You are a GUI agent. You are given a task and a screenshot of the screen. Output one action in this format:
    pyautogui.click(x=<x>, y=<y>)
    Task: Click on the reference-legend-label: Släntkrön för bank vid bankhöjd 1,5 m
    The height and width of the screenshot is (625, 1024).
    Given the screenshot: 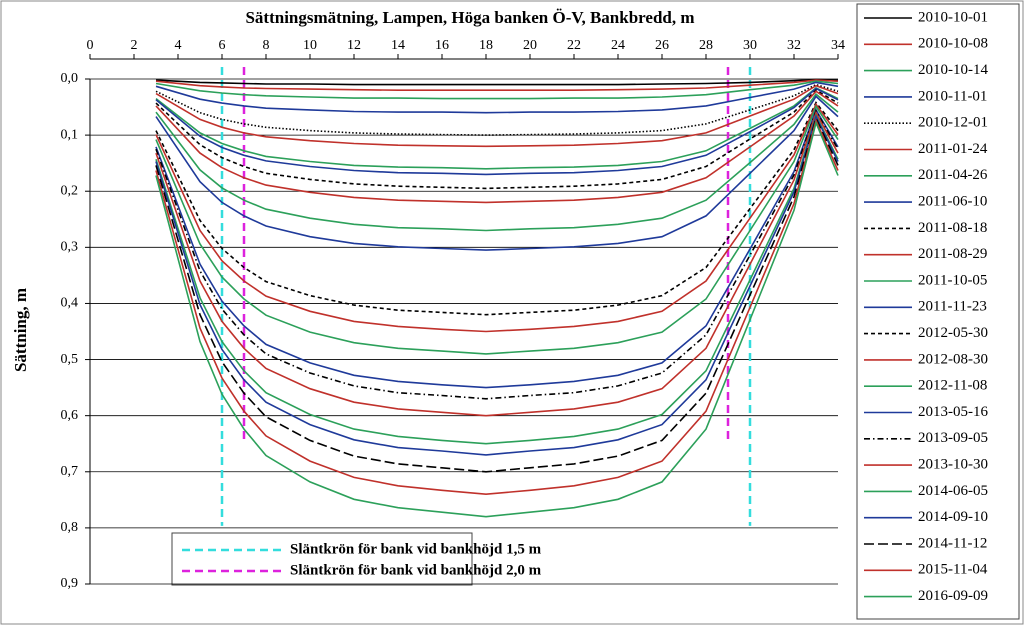 What is the action you would take?
    pyautogui.click(x=416, y=549)
    